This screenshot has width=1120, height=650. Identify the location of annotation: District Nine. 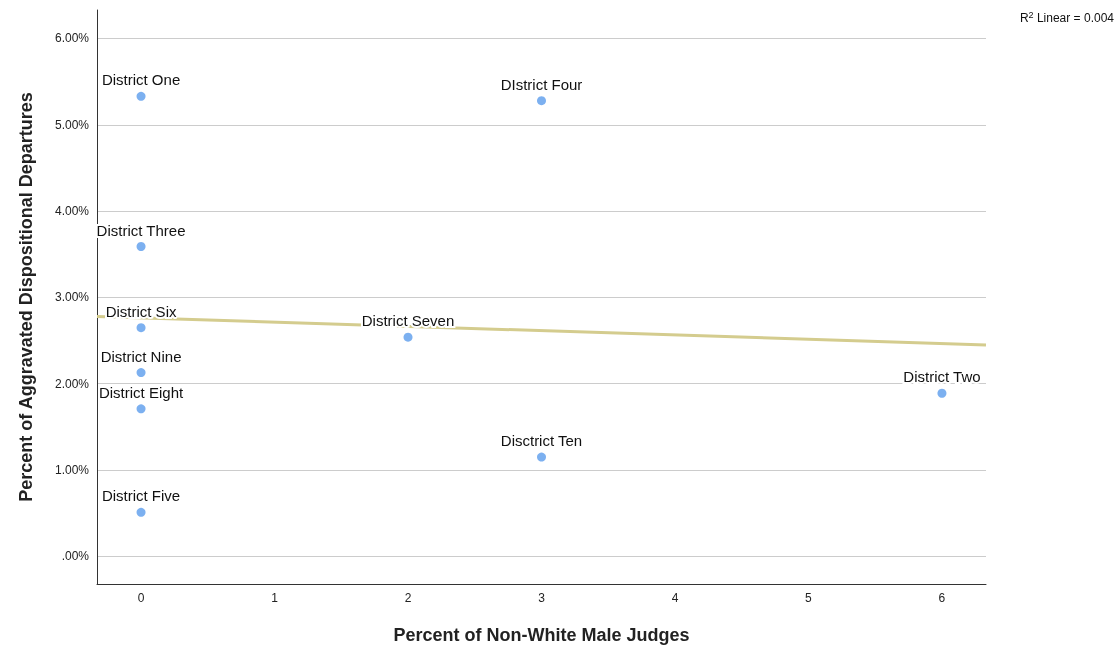
(141, 356).